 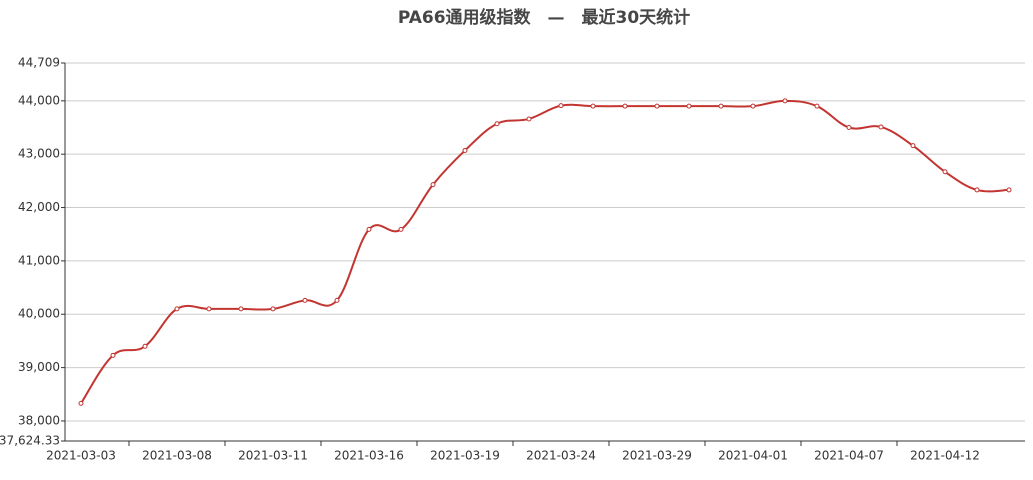 What do you see at coordinates (39, 63) in the screenshot?
I see `y-tick-label: 44,709` at bounding box center [39, 63].